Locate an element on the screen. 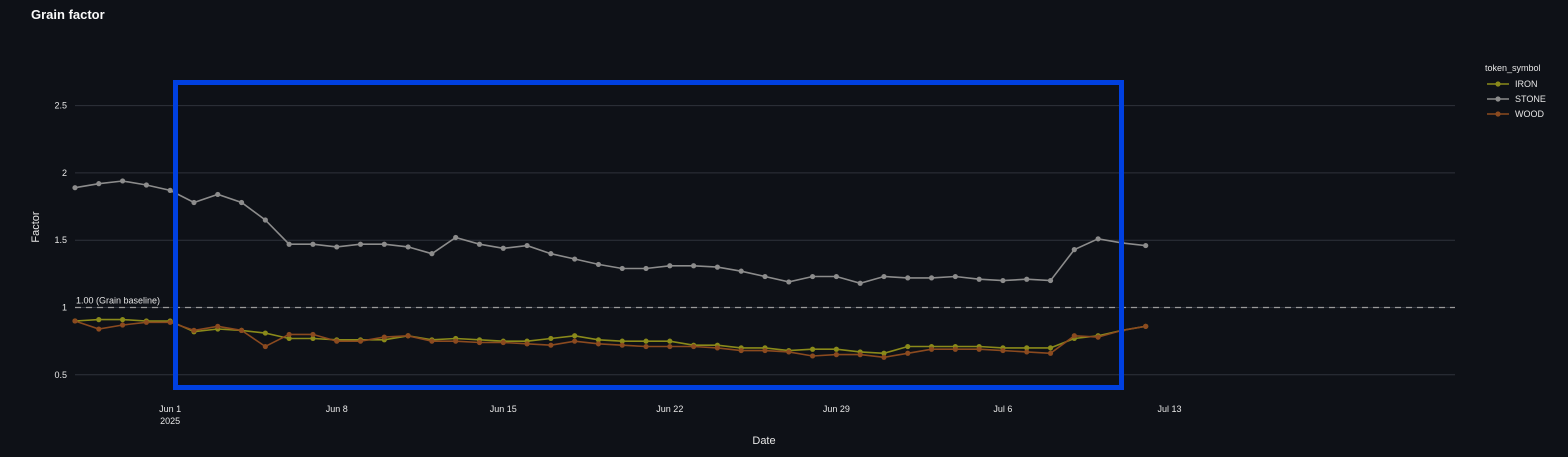 This screenshot has height=457, width=1568. y-tick-label: 2.5 is located at coordinates (60, 106).